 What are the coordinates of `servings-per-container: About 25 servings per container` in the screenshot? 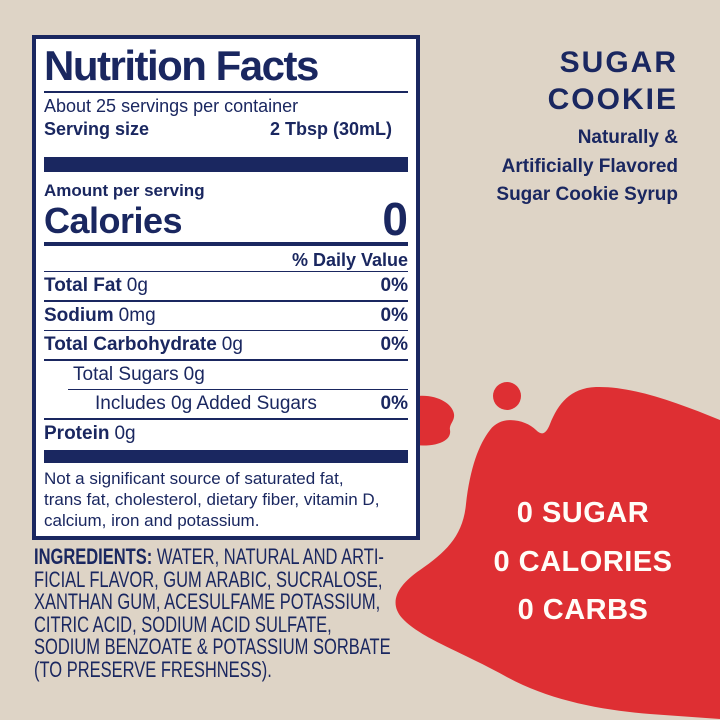 It's located at (171, 105).